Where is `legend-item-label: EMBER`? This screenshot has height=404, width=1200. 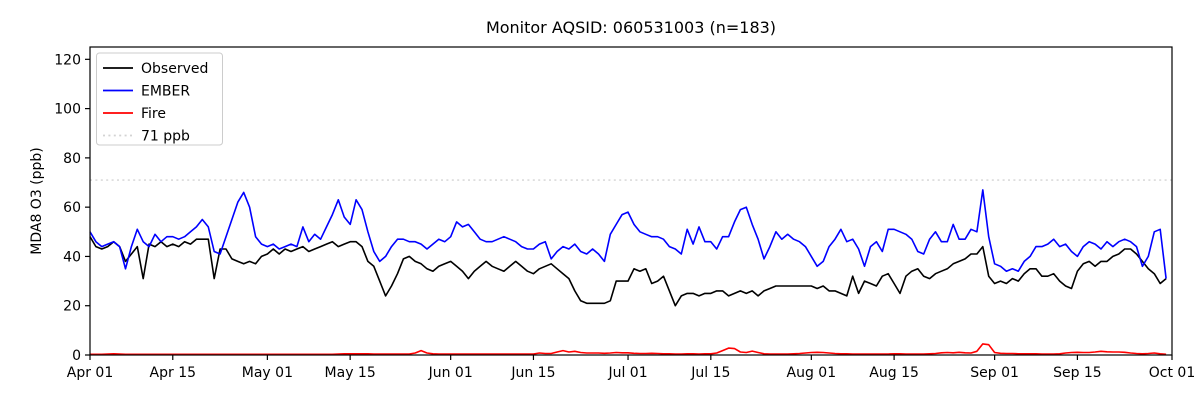
legend-item-label: EMBER is located at coordinates (165, 92).